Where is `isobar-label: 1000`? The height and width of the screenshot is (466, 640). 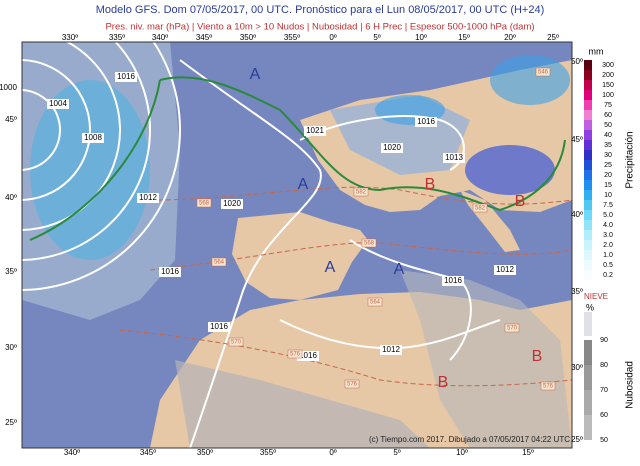
isobar-label: 1000 is located at coordinates (8, 87).